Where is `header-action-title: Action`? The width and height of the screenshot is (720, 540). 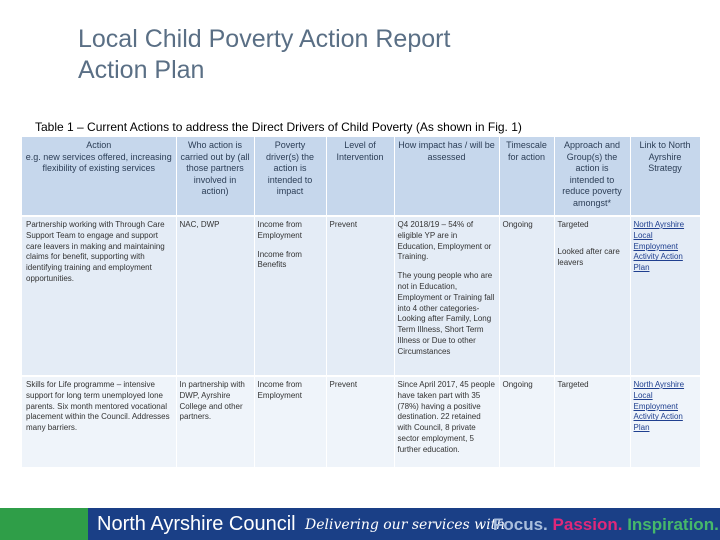 header-action-title: Action is located at coordinates (99, 145).